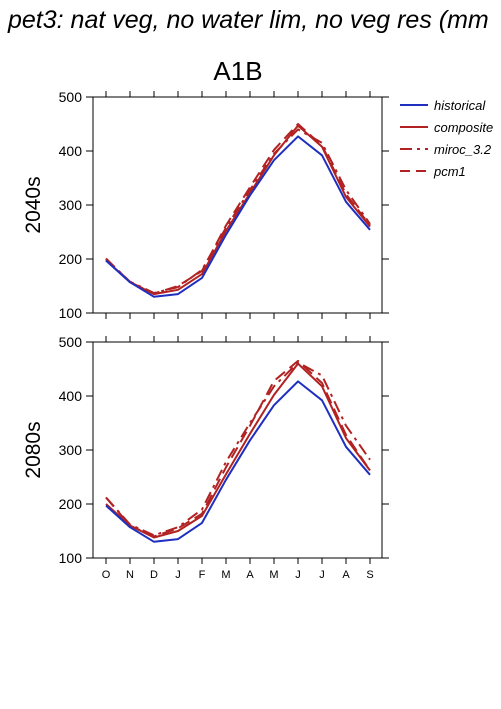 The image size is (501, 709). I want to click on scenario-title: A1B, so click(237, 71).